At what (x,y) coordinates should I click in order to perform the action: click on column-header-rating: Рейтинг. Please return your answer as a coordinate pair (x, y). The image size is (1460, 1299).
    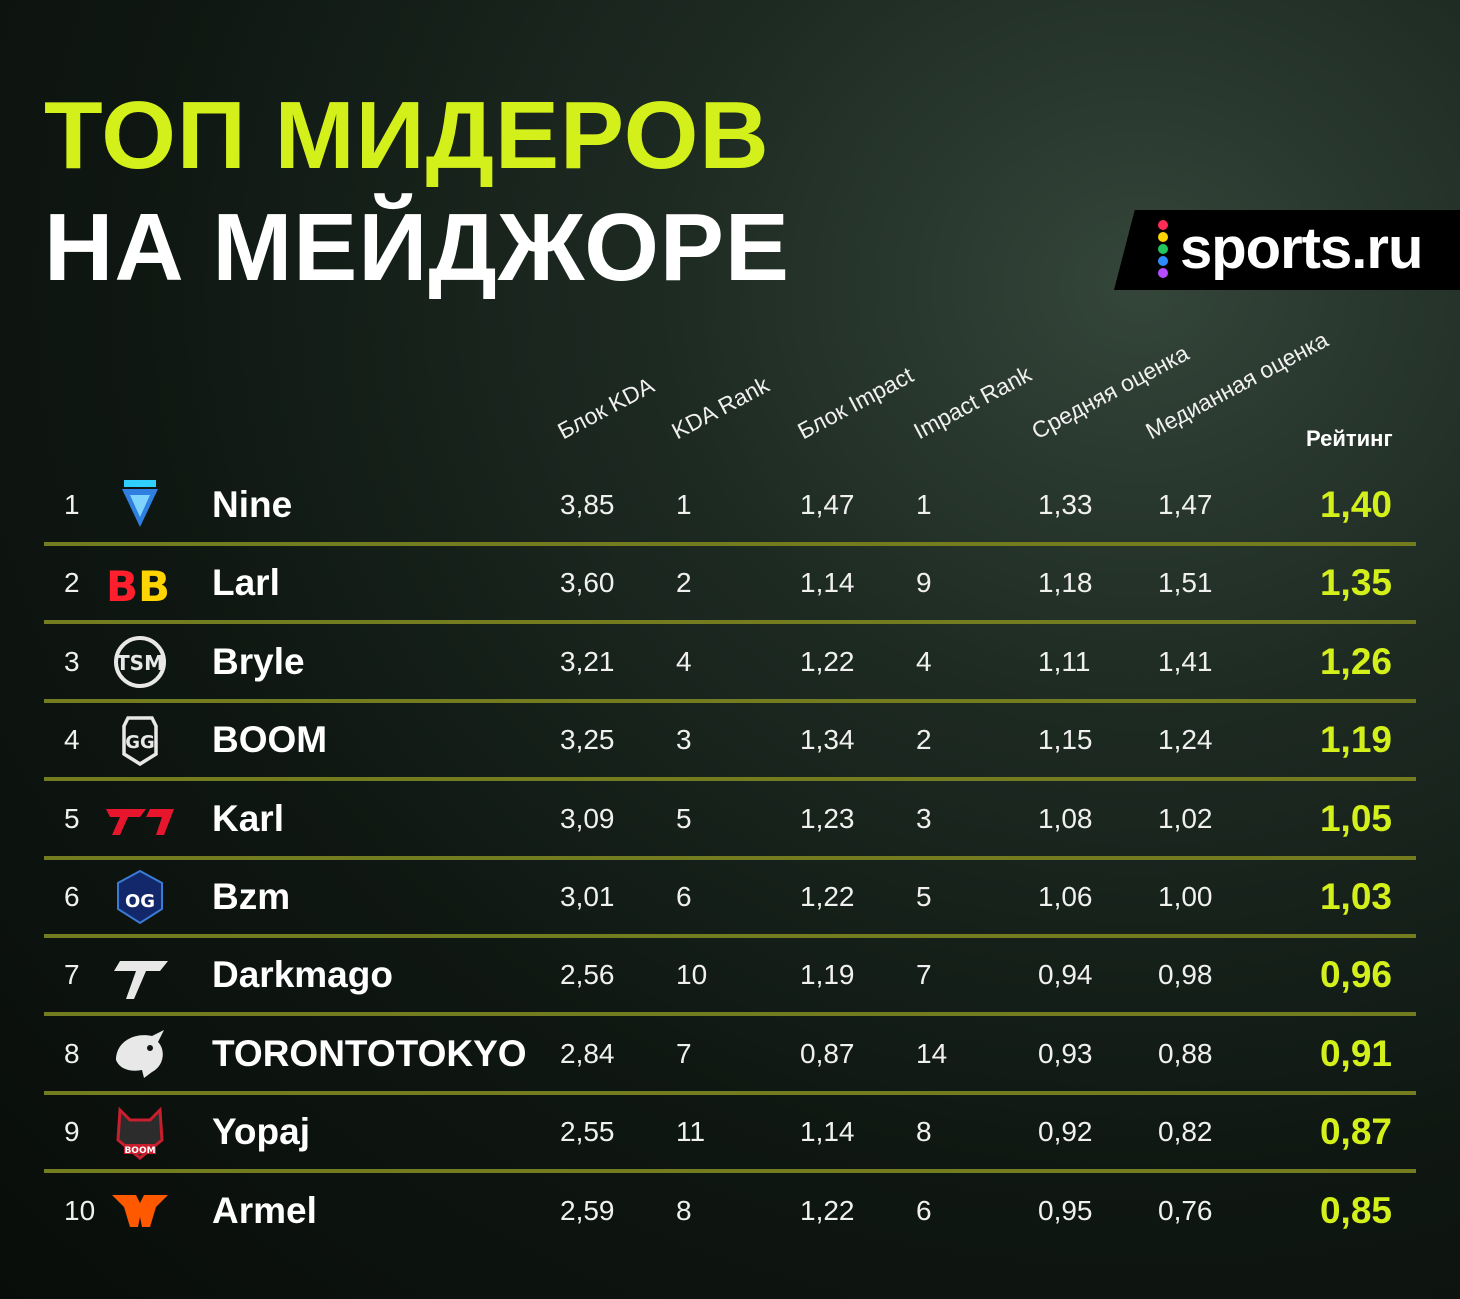
    Looking at the image, I should click on (1349, 438).